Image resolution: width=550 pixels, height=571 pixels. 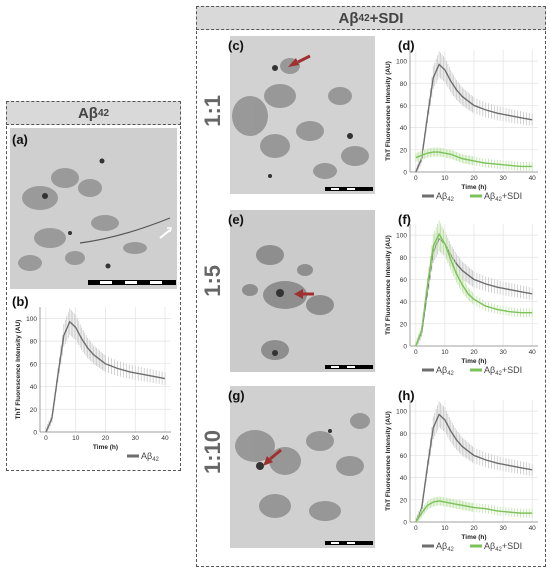 What do you see at coordinates (406, 45) in the screenshot?
I see `panel-label-d: (d)` at bounding box center [406, 45].